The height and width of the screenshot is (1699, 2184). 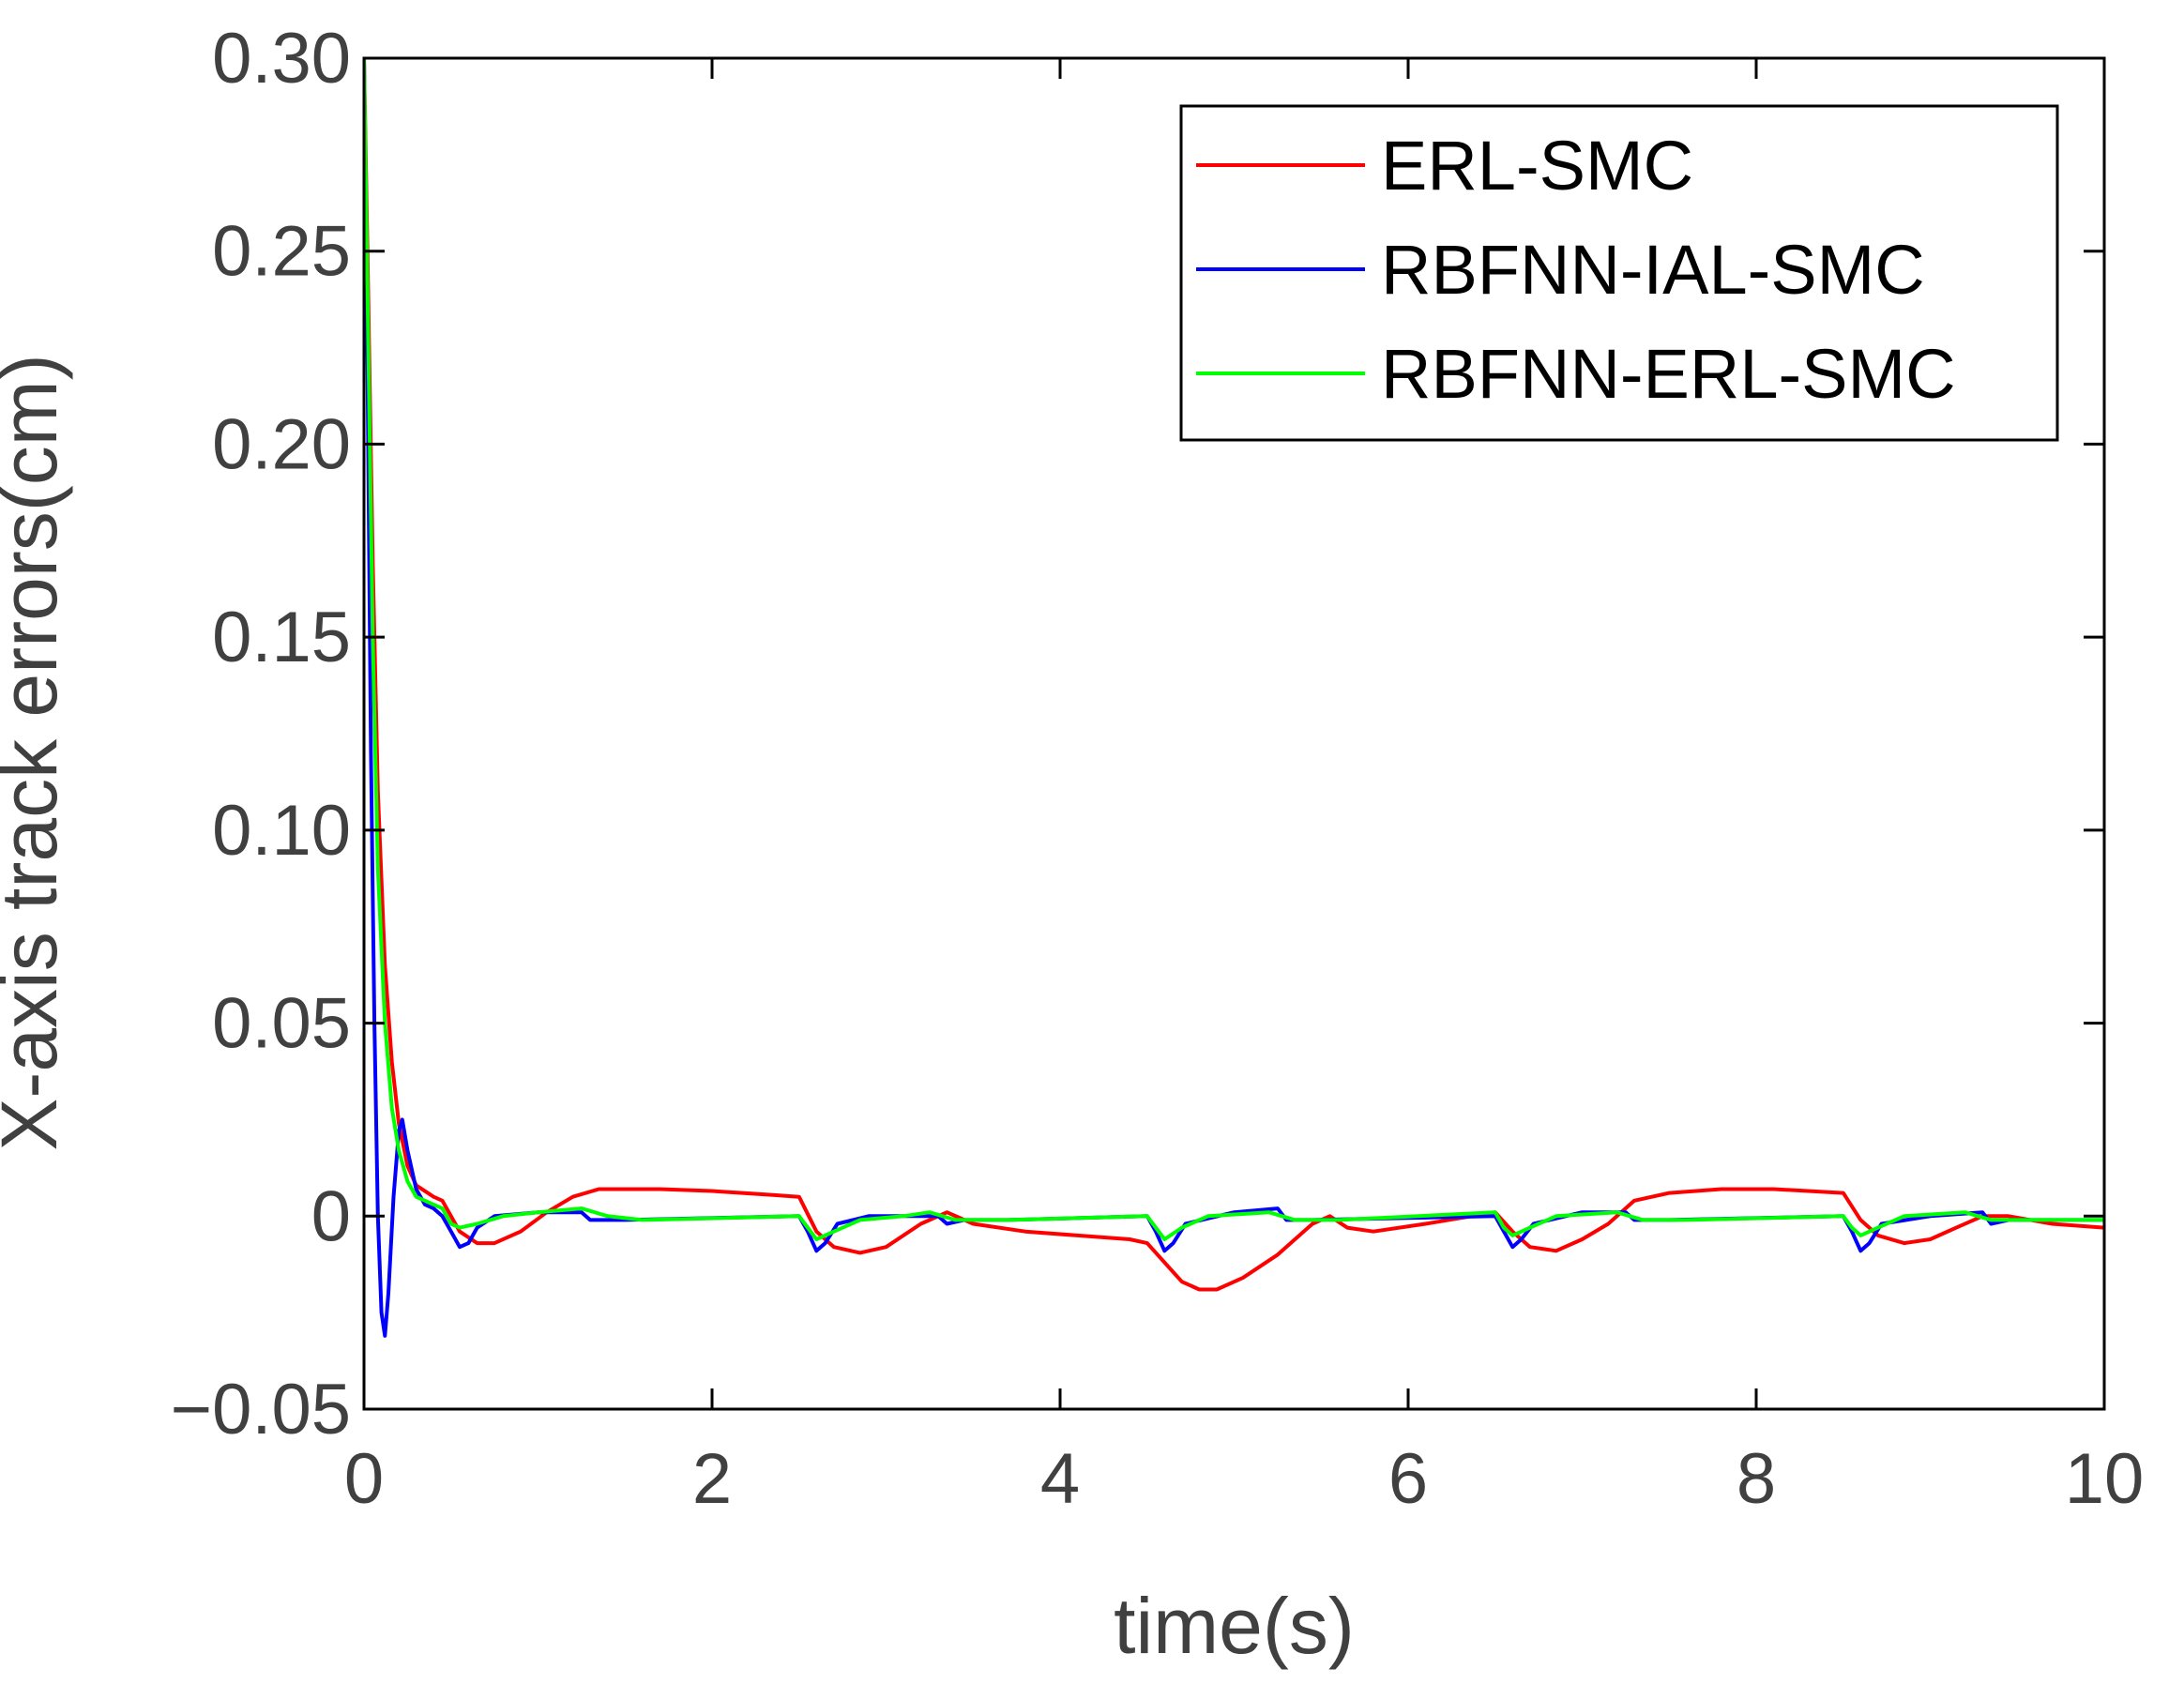 I want to click on x-tick-label: 6, so click(x=1408, y=1479).